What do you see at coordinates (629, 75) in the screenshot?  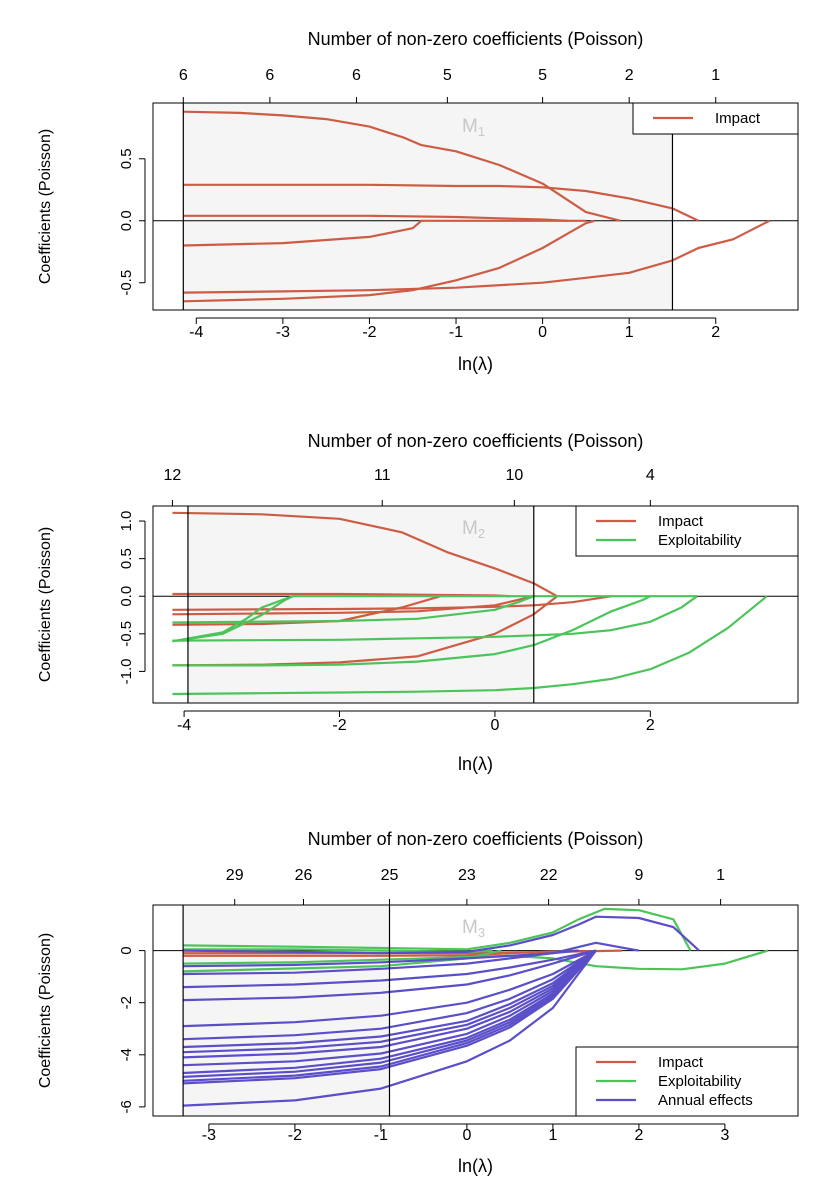 I see `top-tick-label: 2` at bounding box center [629, 75].